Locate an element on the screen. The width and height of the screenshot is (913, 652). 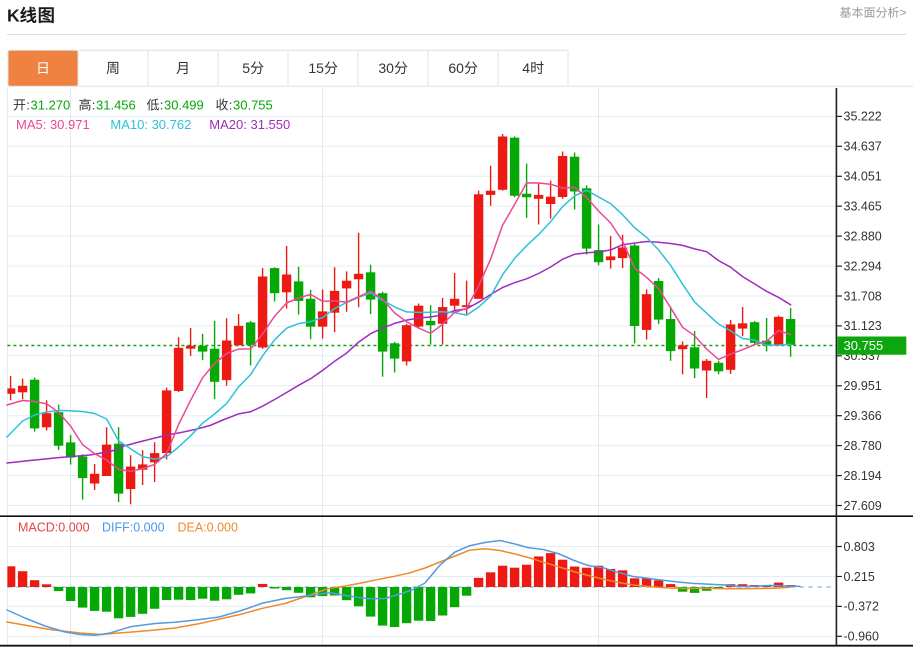
svg-text: 30 is located at coordinates (386, 68).